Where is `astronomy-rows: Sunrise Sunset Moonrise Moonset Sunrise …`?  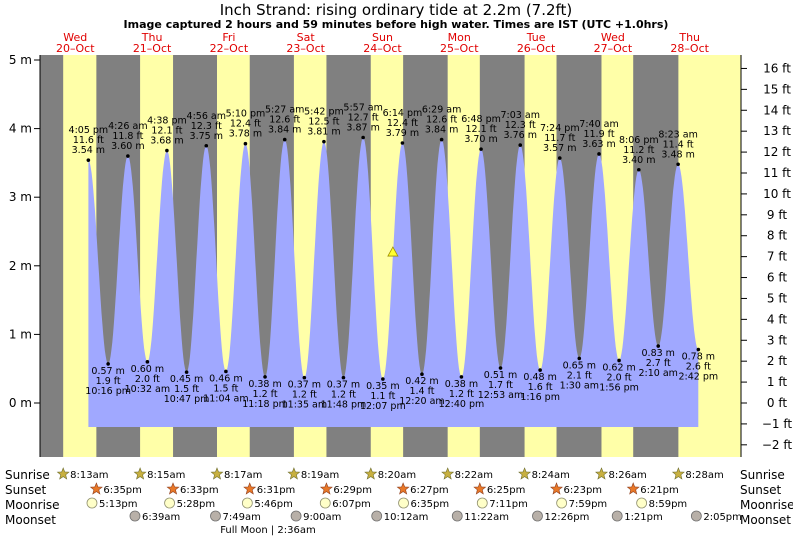 astronomy-rows: Sunrise Sunset Moonrise Moonset Sunrise … is located at coordinates (399, 501).